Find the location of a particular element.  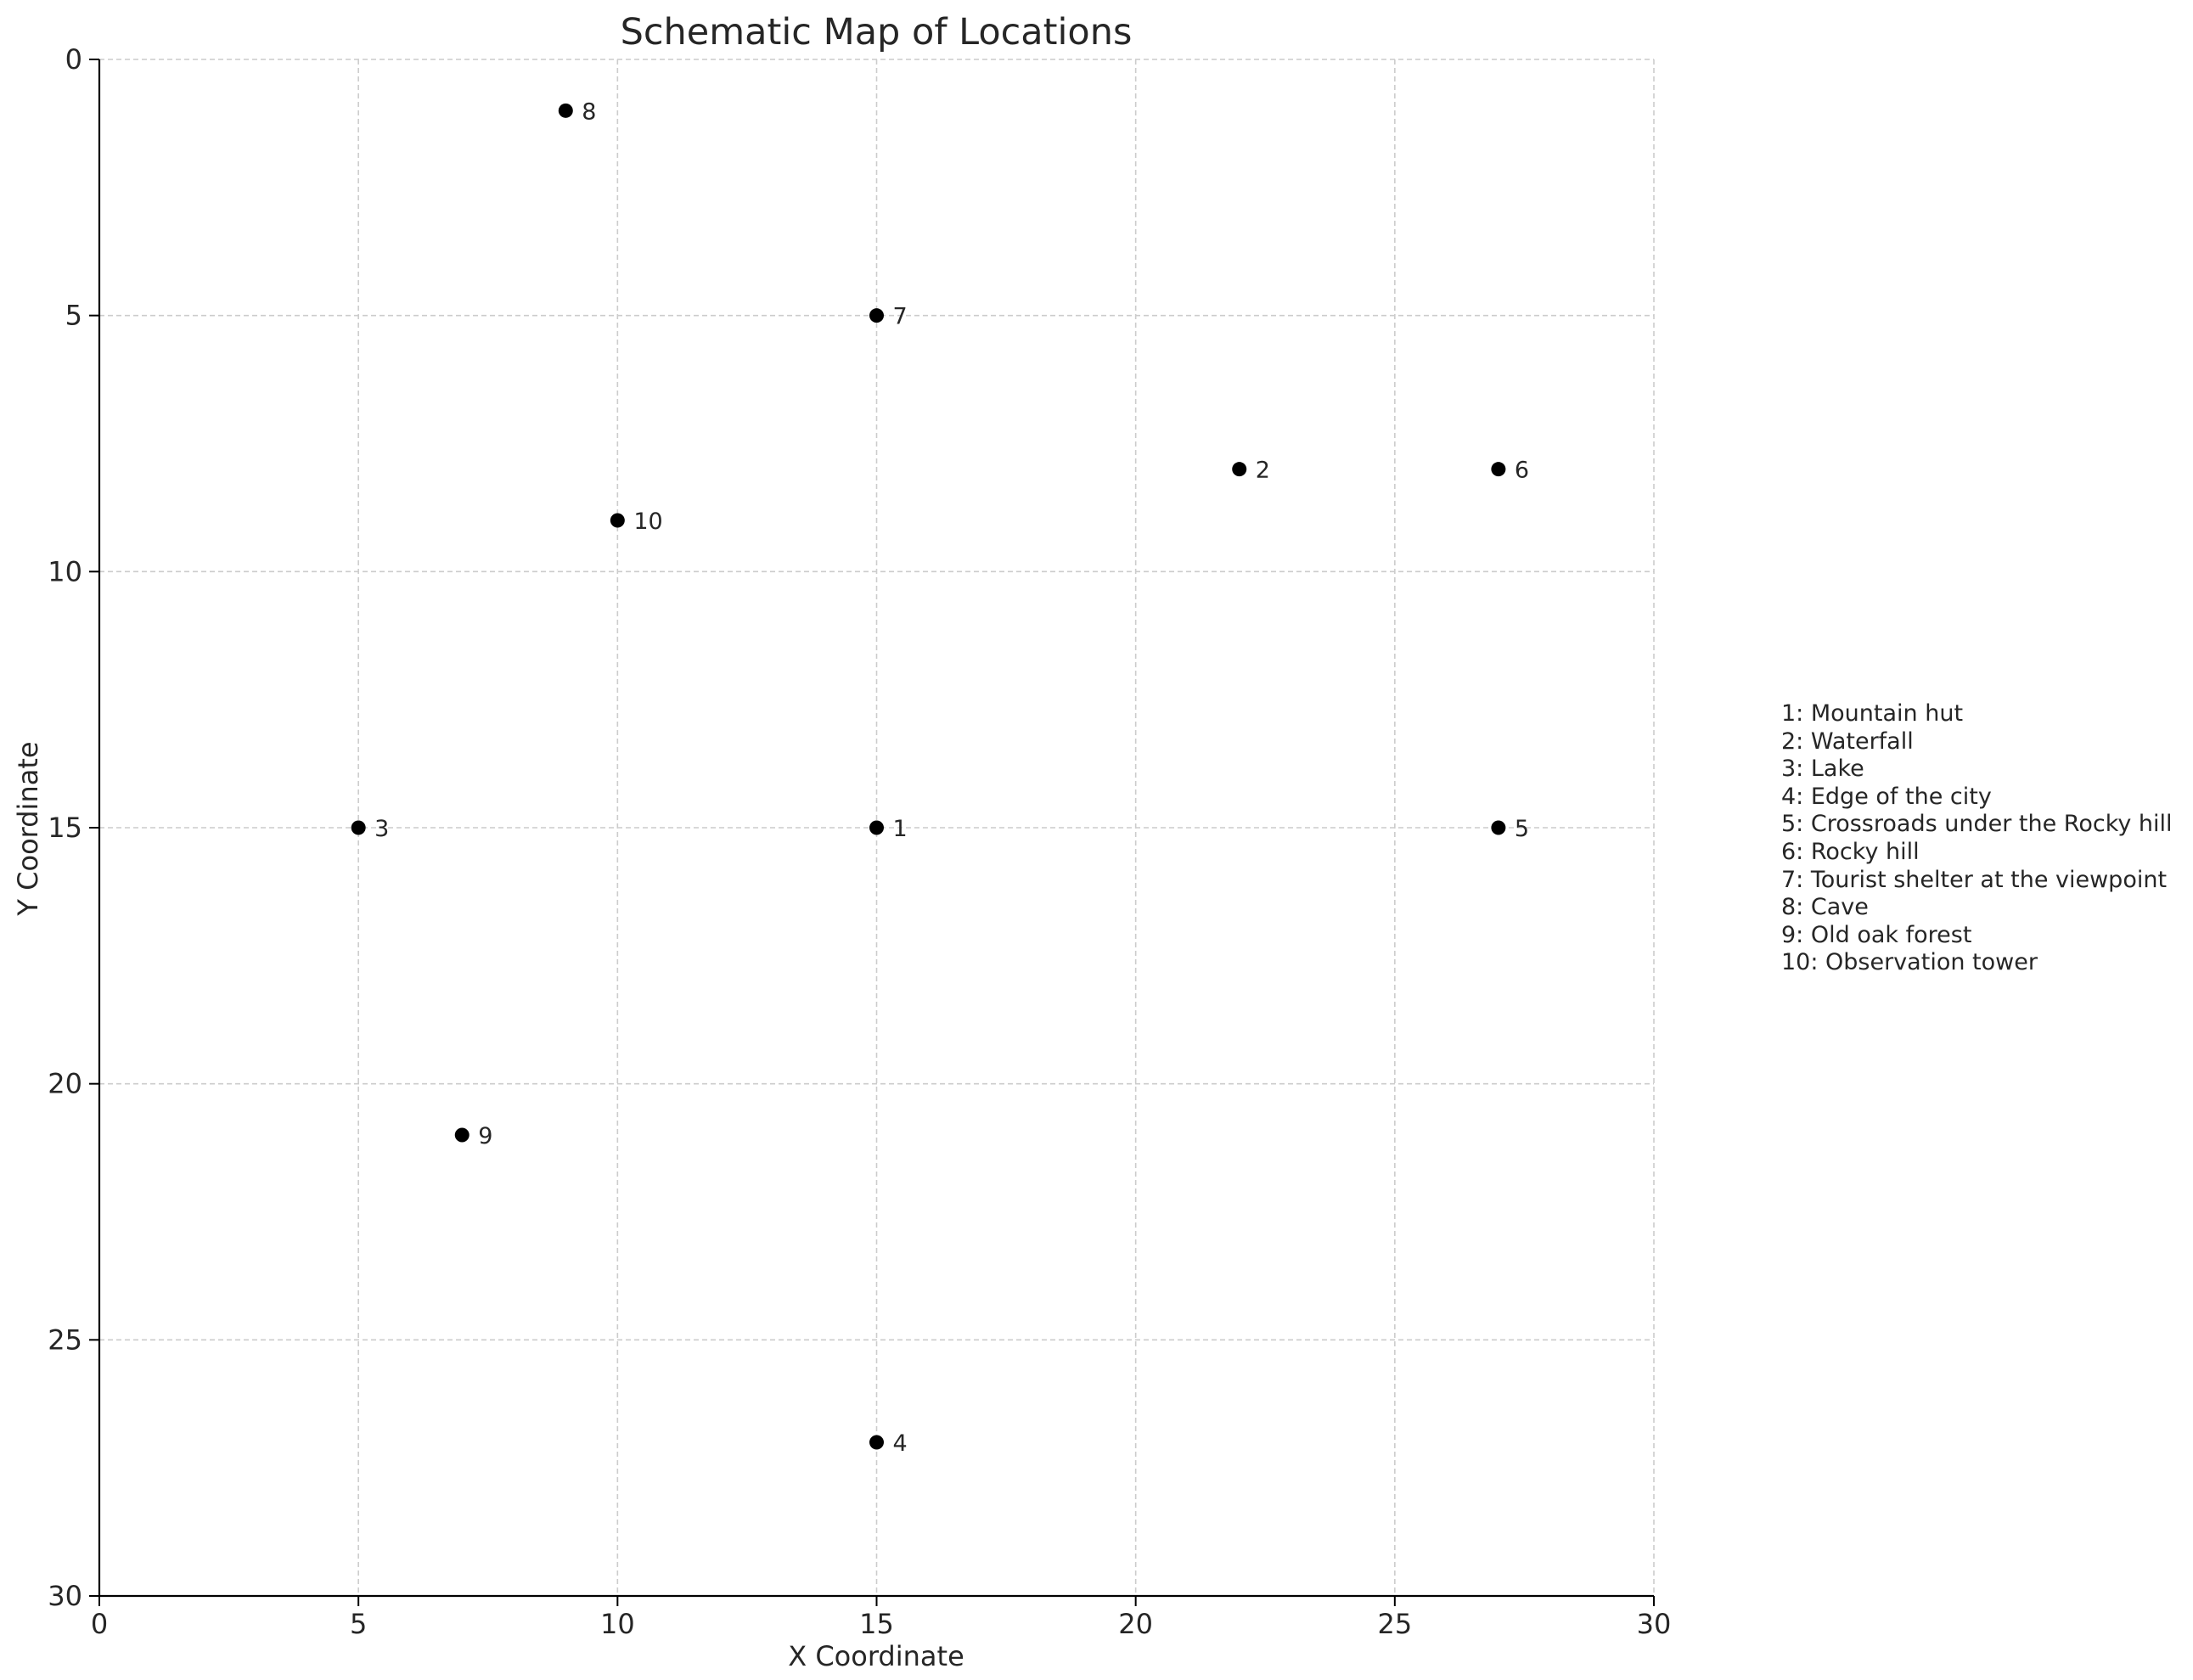

x-tick-label: 30 is located at coordinates (1655, 1624).